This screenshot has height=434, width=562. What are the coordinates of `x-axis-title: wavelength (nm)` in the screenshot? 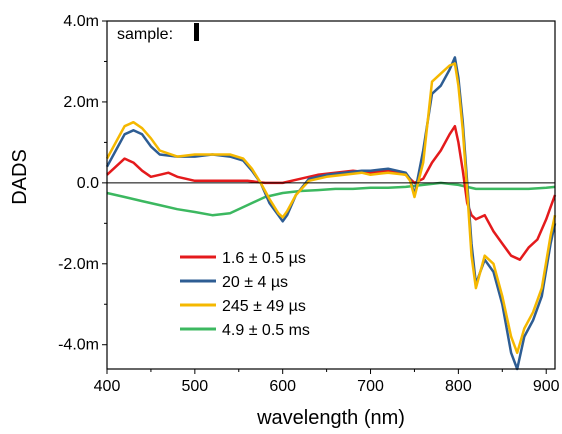 It's located at (330, 418).